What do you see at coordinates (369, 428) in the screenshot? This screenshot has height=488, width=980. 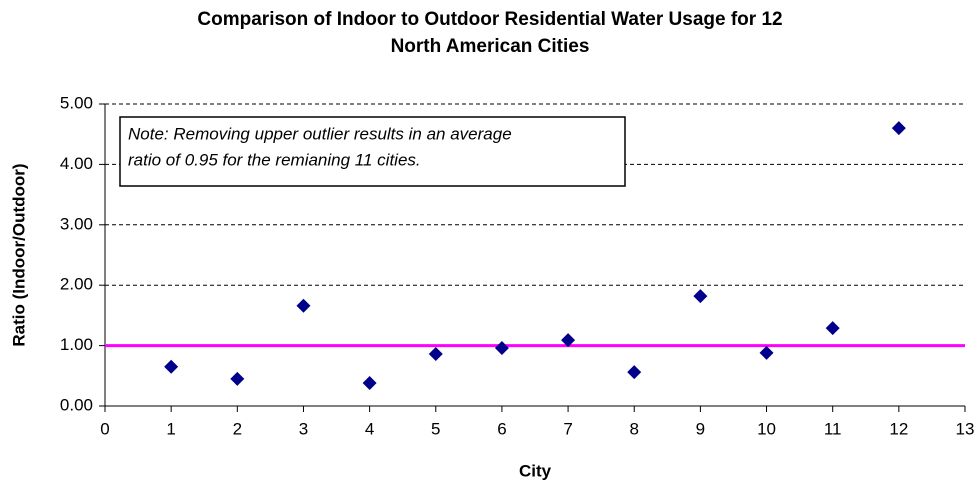 I see `x-tick-label: 4` at bounding box center [369, 428].